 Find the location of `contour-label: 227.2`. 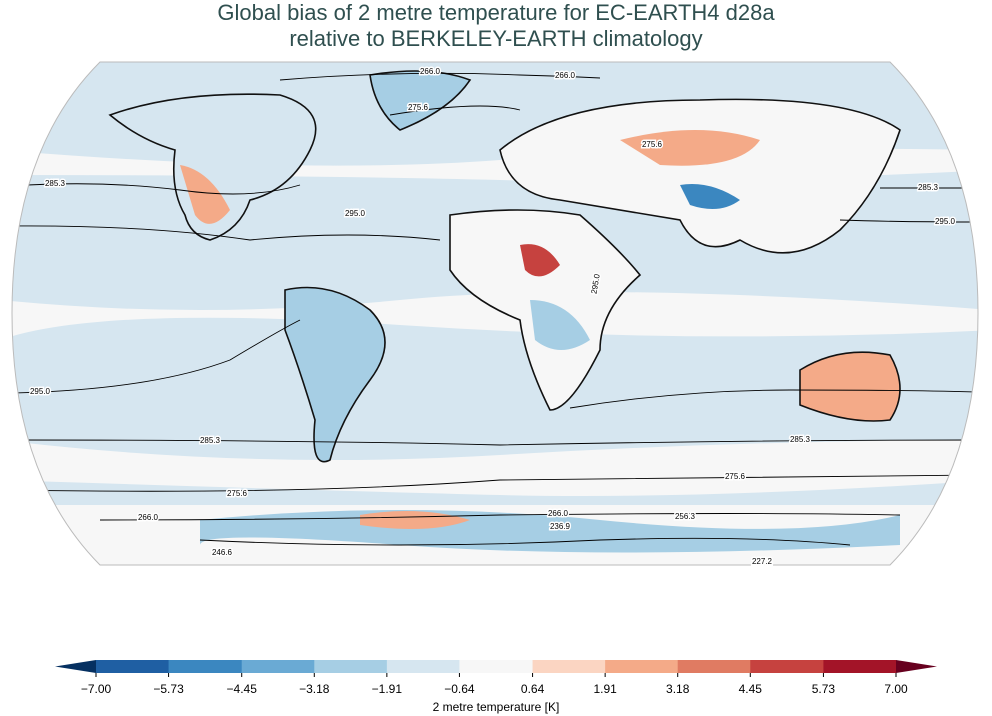

contour-label: 227.2 is located at coordinates (762, 561).